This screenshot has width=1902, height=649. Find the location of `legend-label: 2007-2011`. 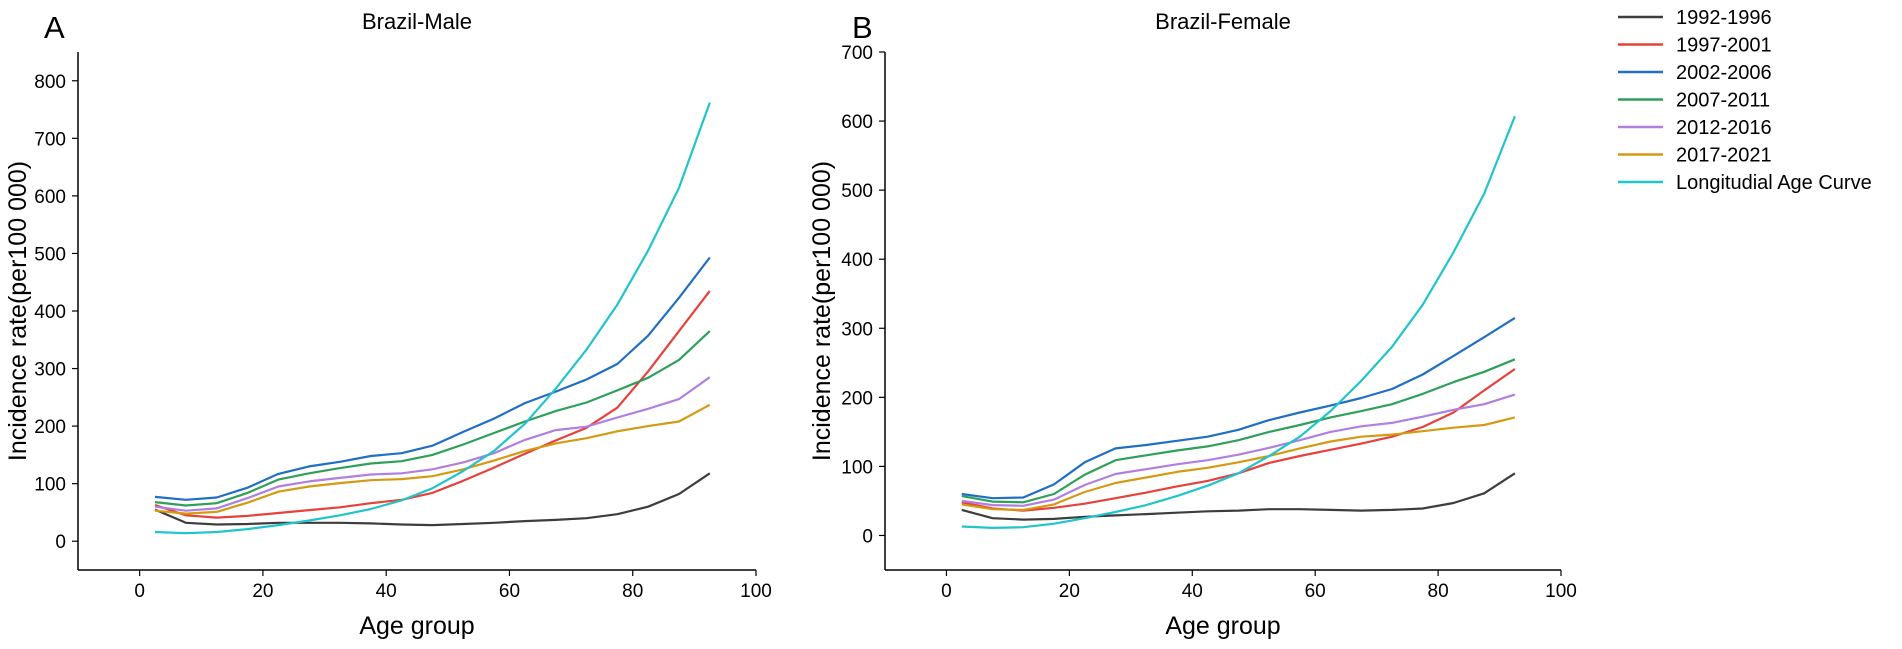

legend-label: 2007-2011 is located at coordinates (1723, 101).